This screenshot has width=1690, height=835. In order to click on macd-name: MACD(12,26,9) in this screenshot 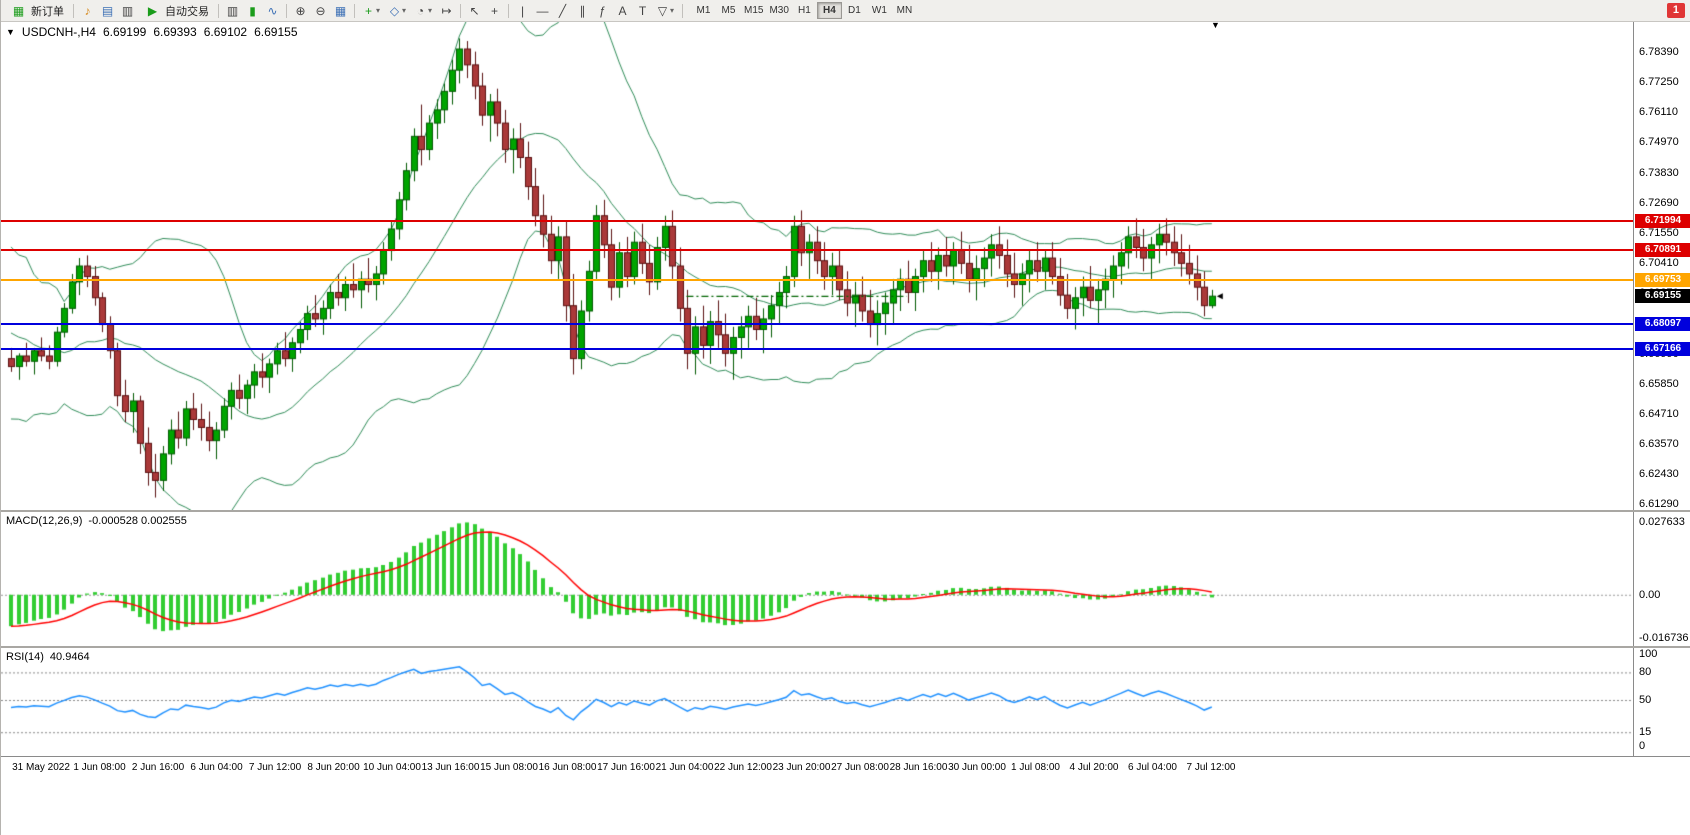, I will do `click(44, 521)`.